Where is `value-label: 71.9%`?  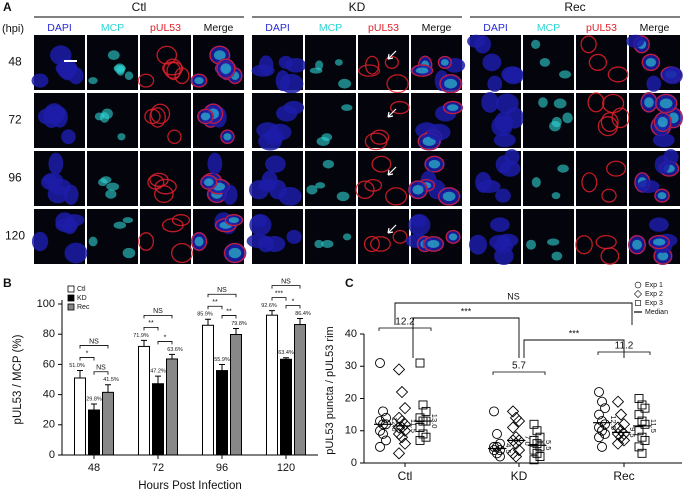
value-label: 71.9% is located at coordinates (141, 336).